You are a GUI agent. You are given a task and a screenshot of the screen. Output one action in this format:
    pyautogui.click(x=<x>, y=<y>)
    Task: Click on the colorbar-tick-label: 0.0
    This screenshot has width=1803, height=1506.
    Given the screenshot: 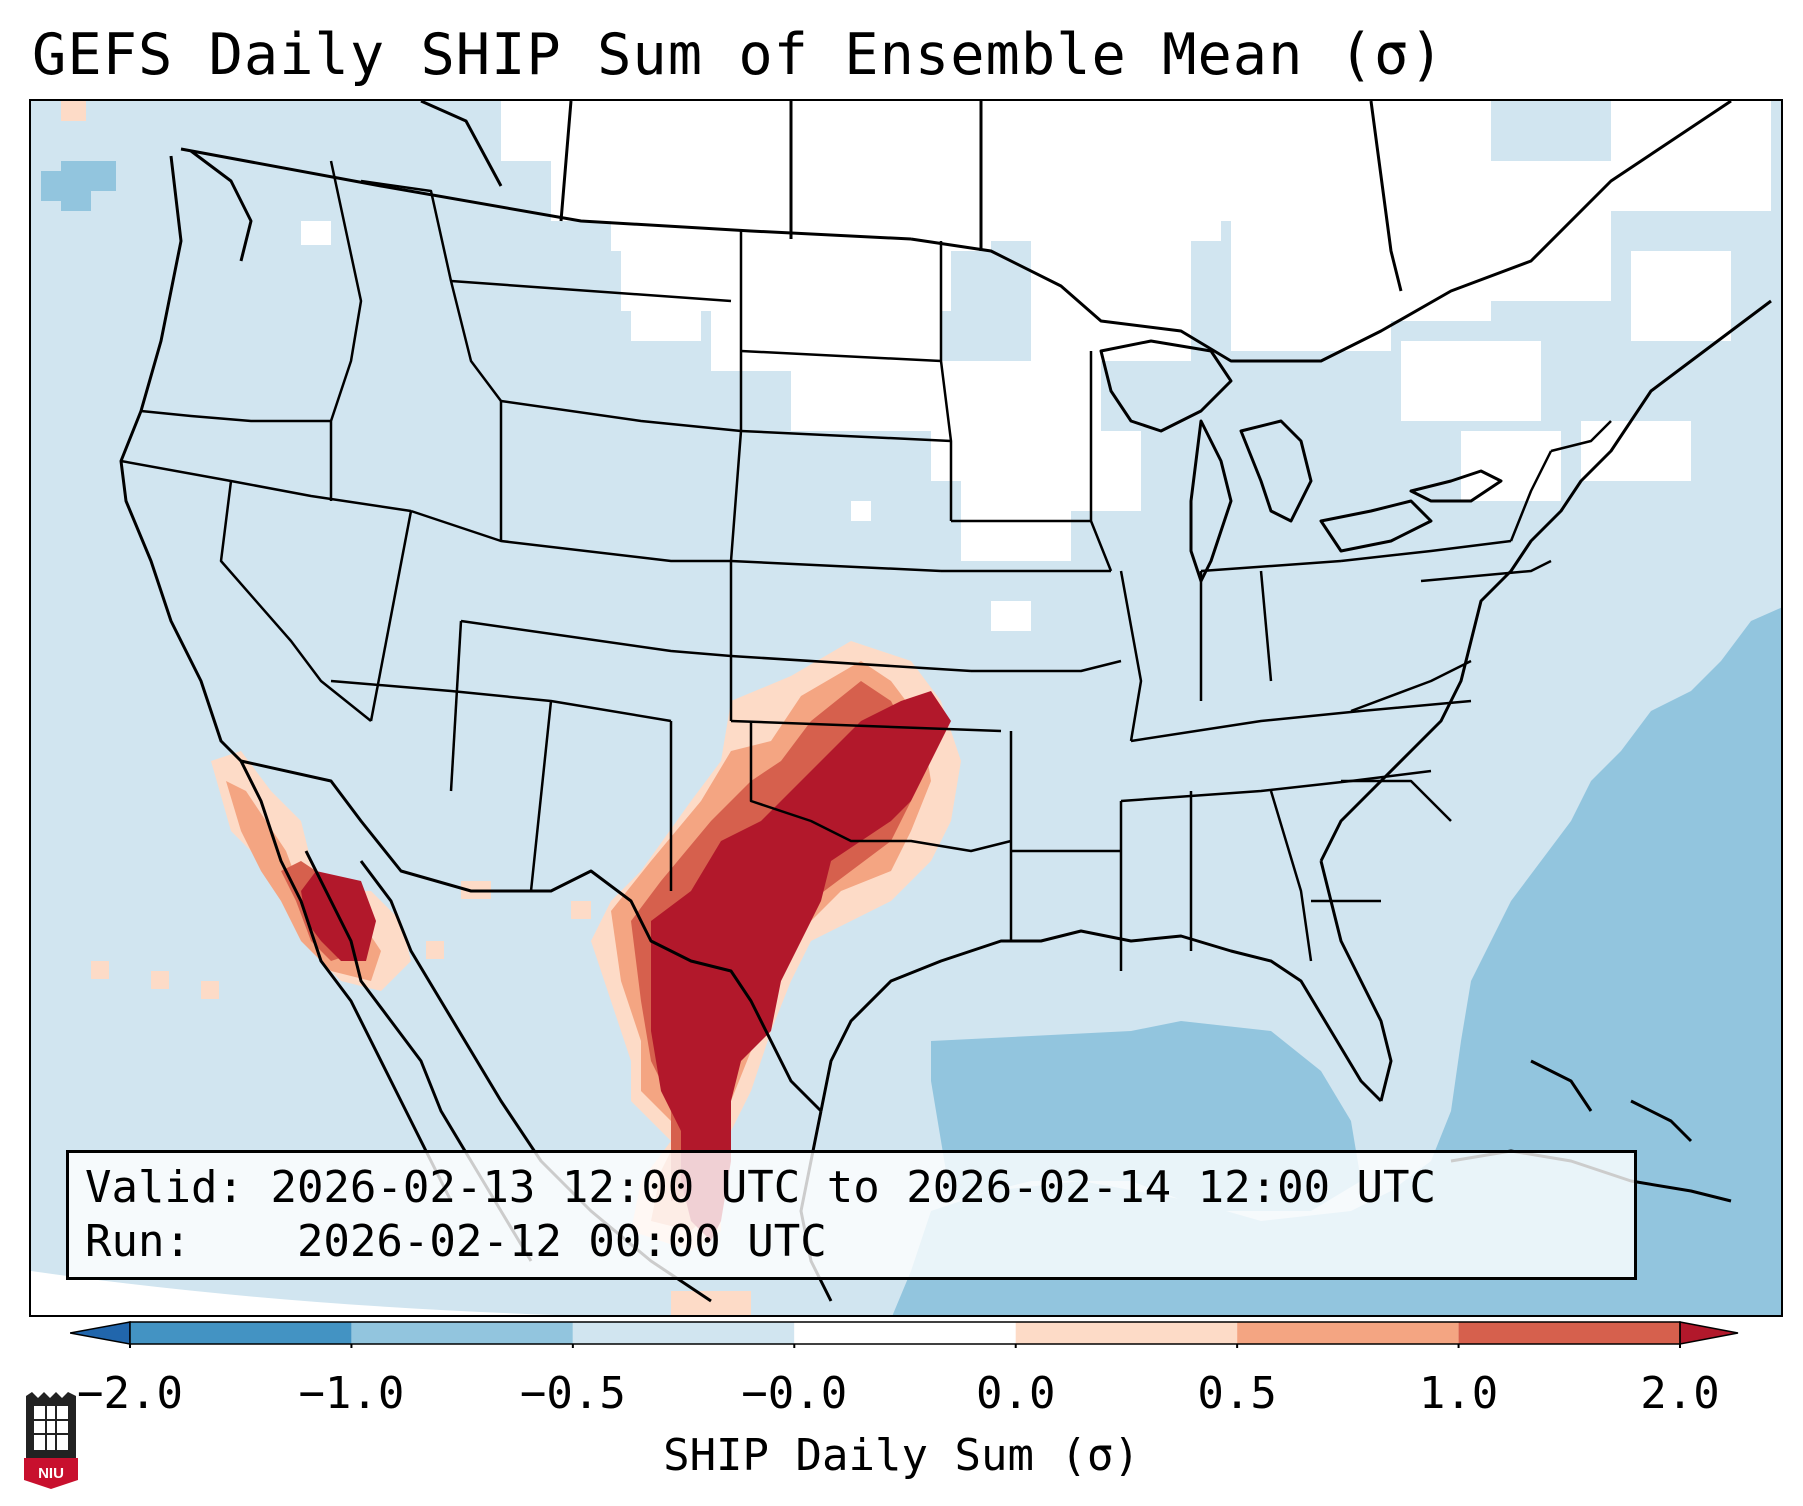 What is the action you would take?
    pyautogui.click(x=1015, y=1393)
    